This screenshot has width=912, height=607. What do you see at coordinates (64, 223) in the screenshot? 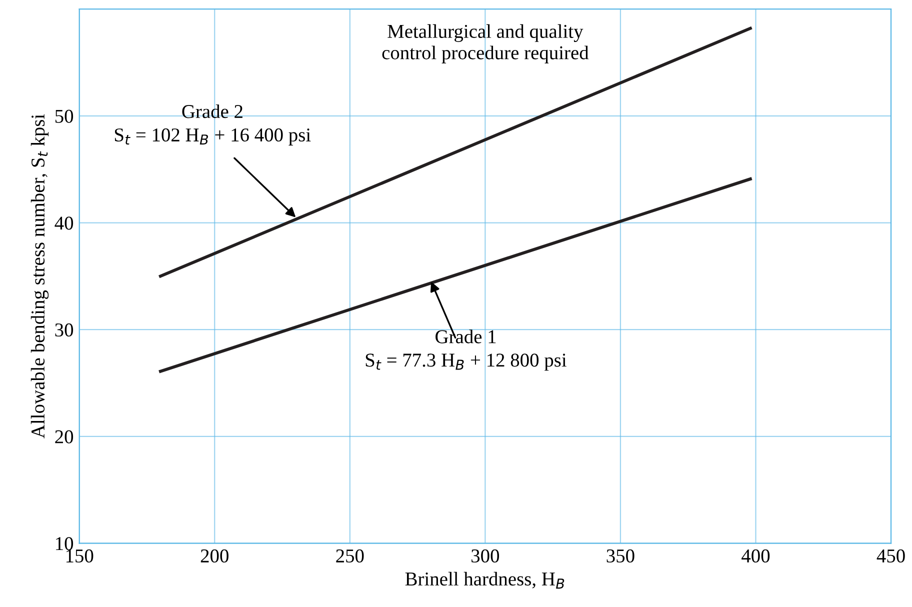
I see `y-tick-label: 40` at bounding box center [64, 223].